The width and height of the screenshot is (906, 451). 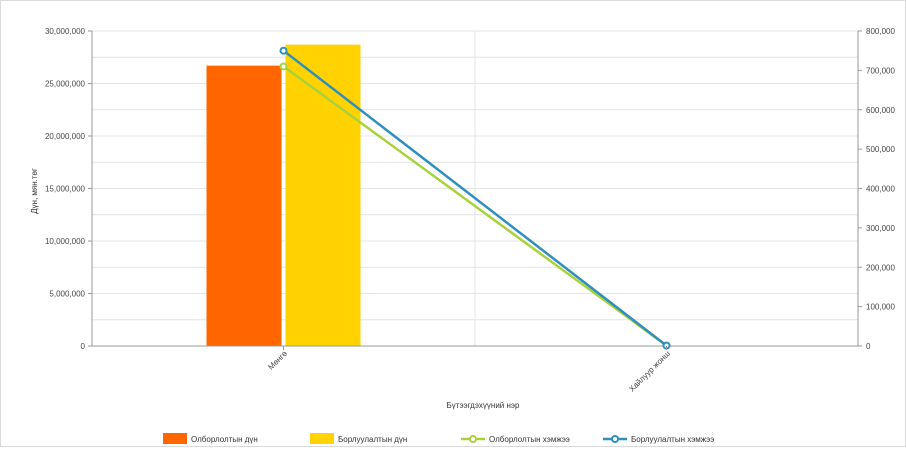 I want to click on legend-label: Олборлолтын хэмжээ, so click(x=529, y=439).